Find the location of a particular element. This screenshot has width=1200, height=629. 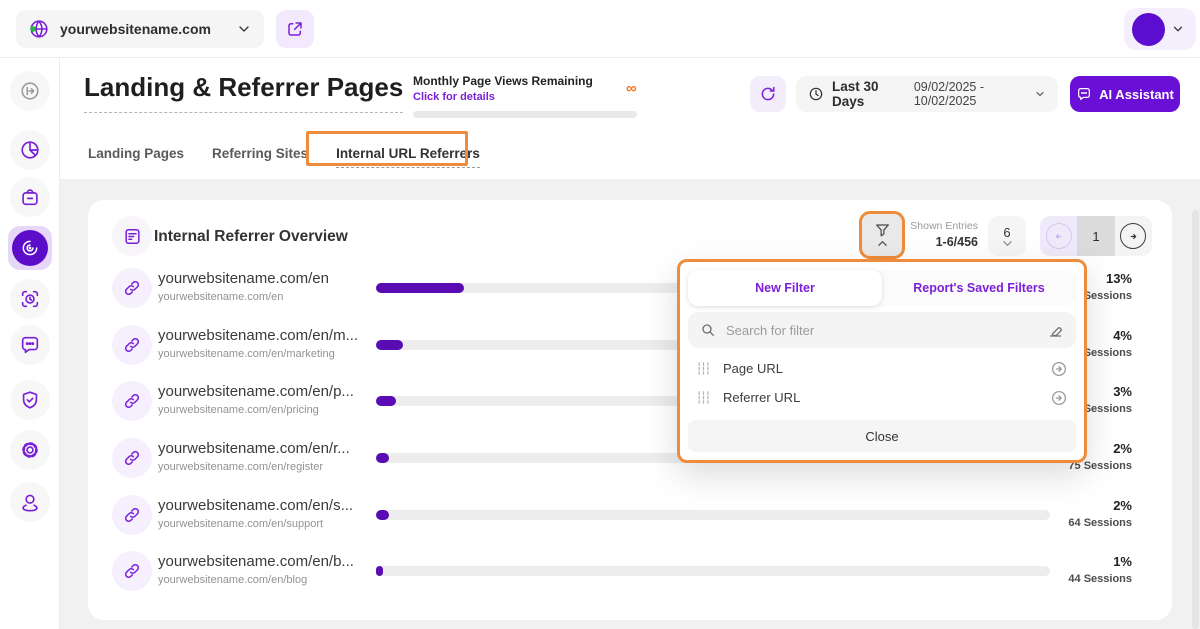

open-website-button is located at coordinates (295, 29).